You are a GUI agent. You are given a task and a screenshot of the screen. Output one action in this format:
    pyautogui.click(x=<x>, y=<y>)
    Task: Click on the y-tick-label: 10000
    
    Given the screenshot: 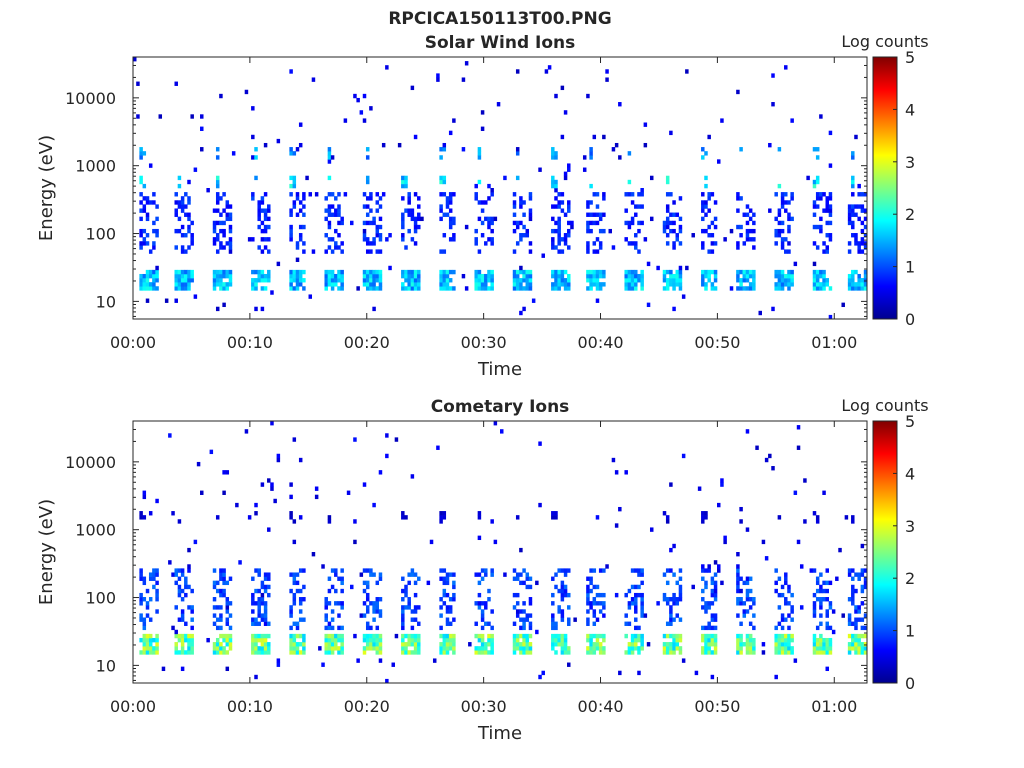 What is the action you would take?
    pyautogui.click(x=90, y=98)
    